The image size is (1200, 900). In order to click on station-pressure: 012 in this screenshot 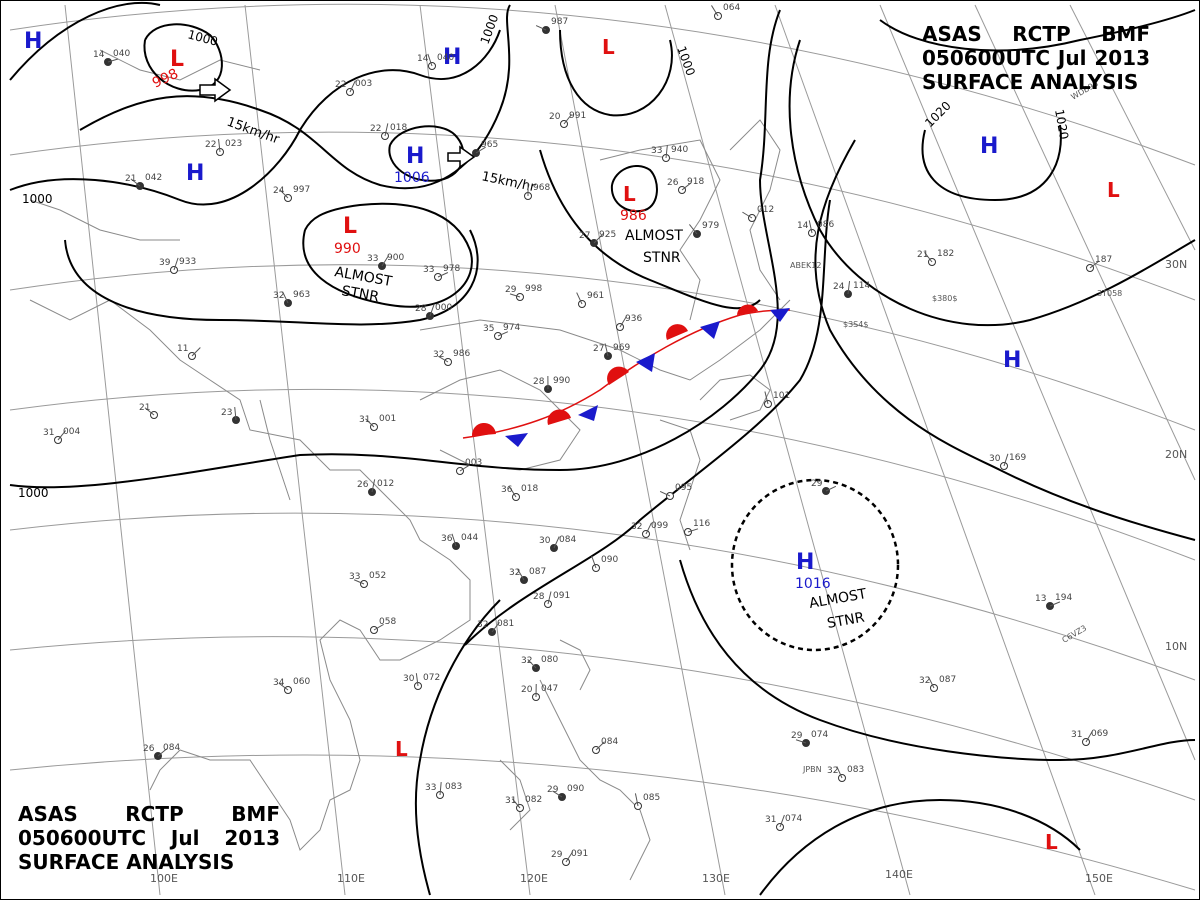, I will do `click(385, 484)`.